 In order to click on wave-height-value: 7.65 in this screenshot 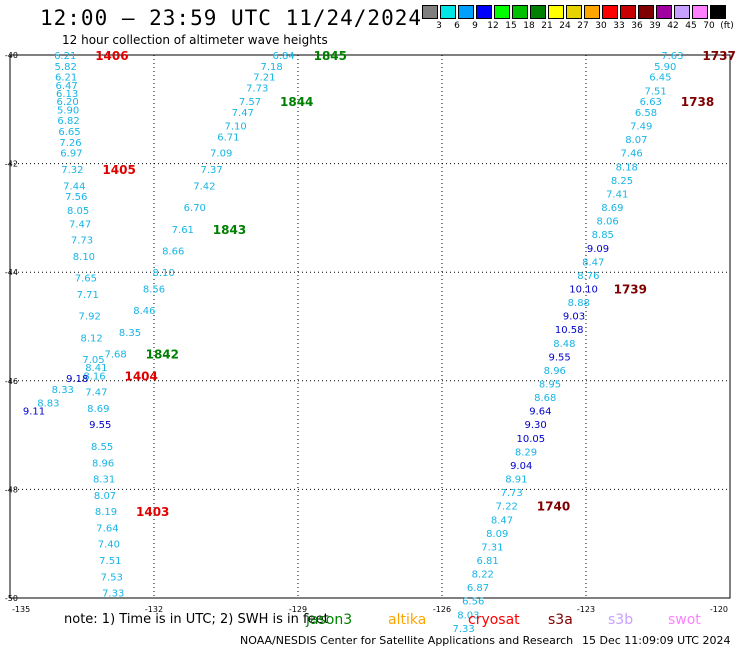, I will do `click(86, 279)`.